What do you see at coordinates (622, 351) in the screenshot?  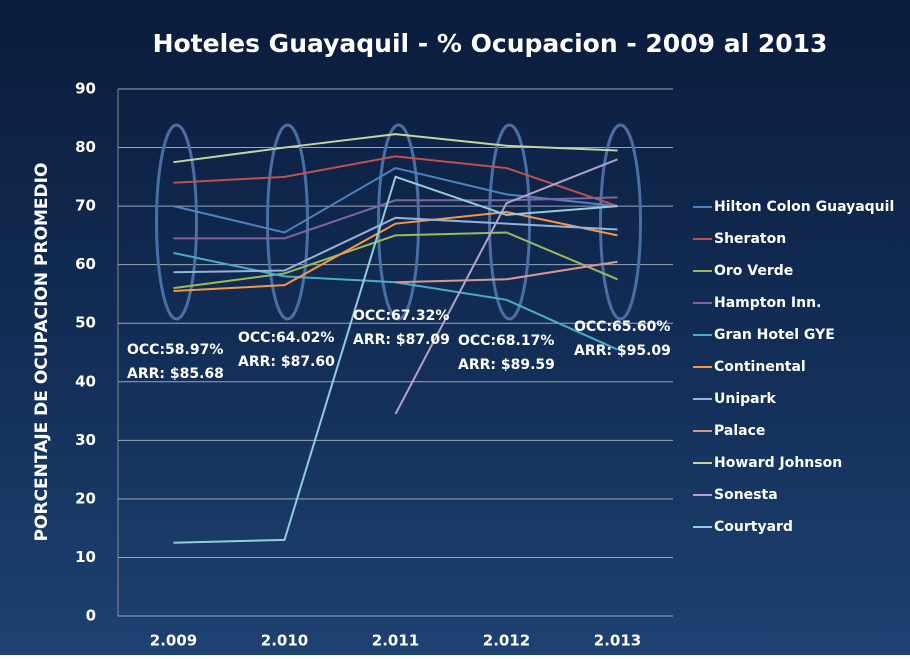 I see `annotation-arr: ARR: $95.09` at bounding box center [622, 351].